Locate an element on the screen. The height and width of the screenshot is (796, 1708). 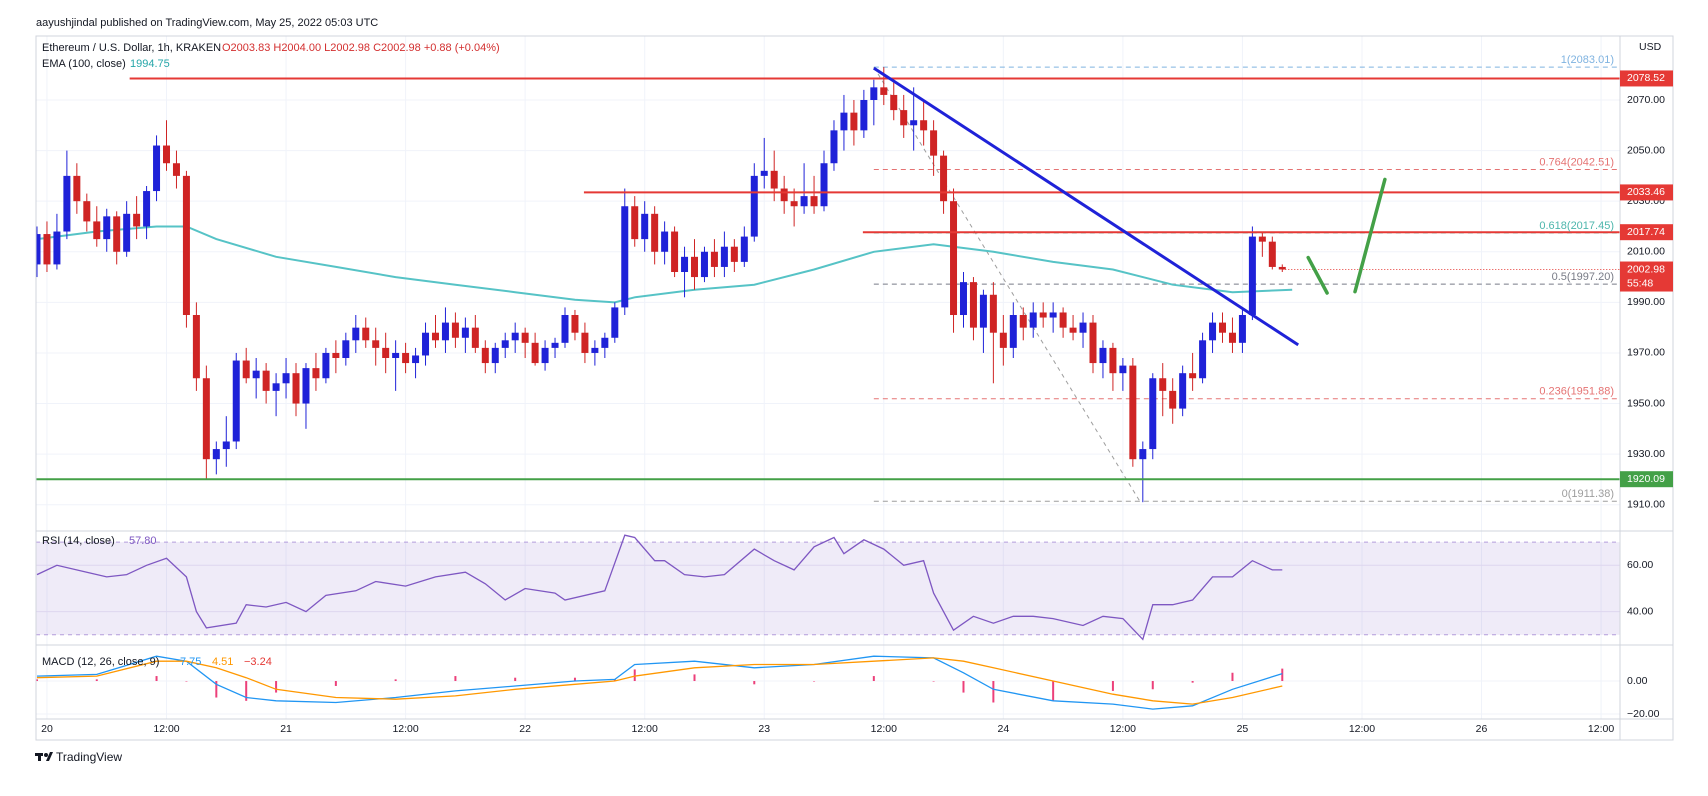
y-tick-label: 2070.00 is located at coordinates (1646, 100).